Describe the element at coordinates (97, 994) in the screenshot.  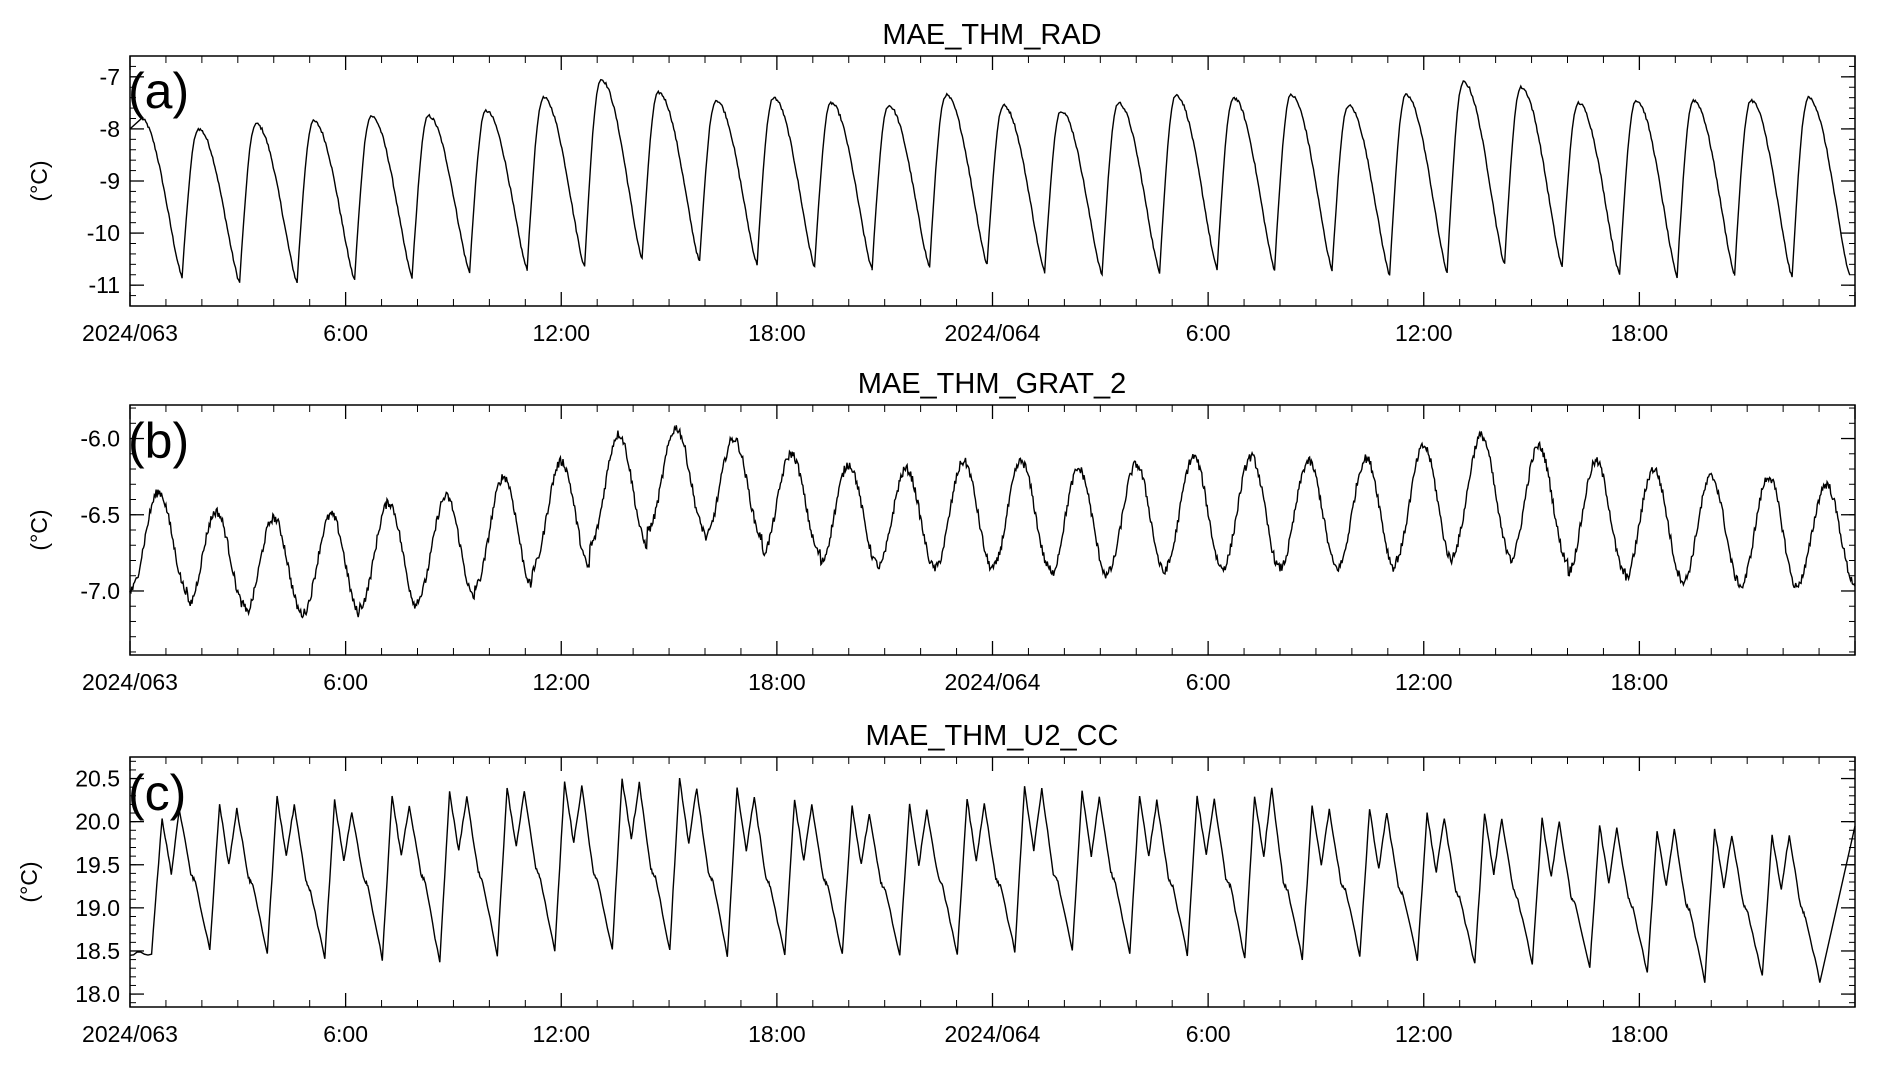
I see `y-tick-label: 18.0` at that location.